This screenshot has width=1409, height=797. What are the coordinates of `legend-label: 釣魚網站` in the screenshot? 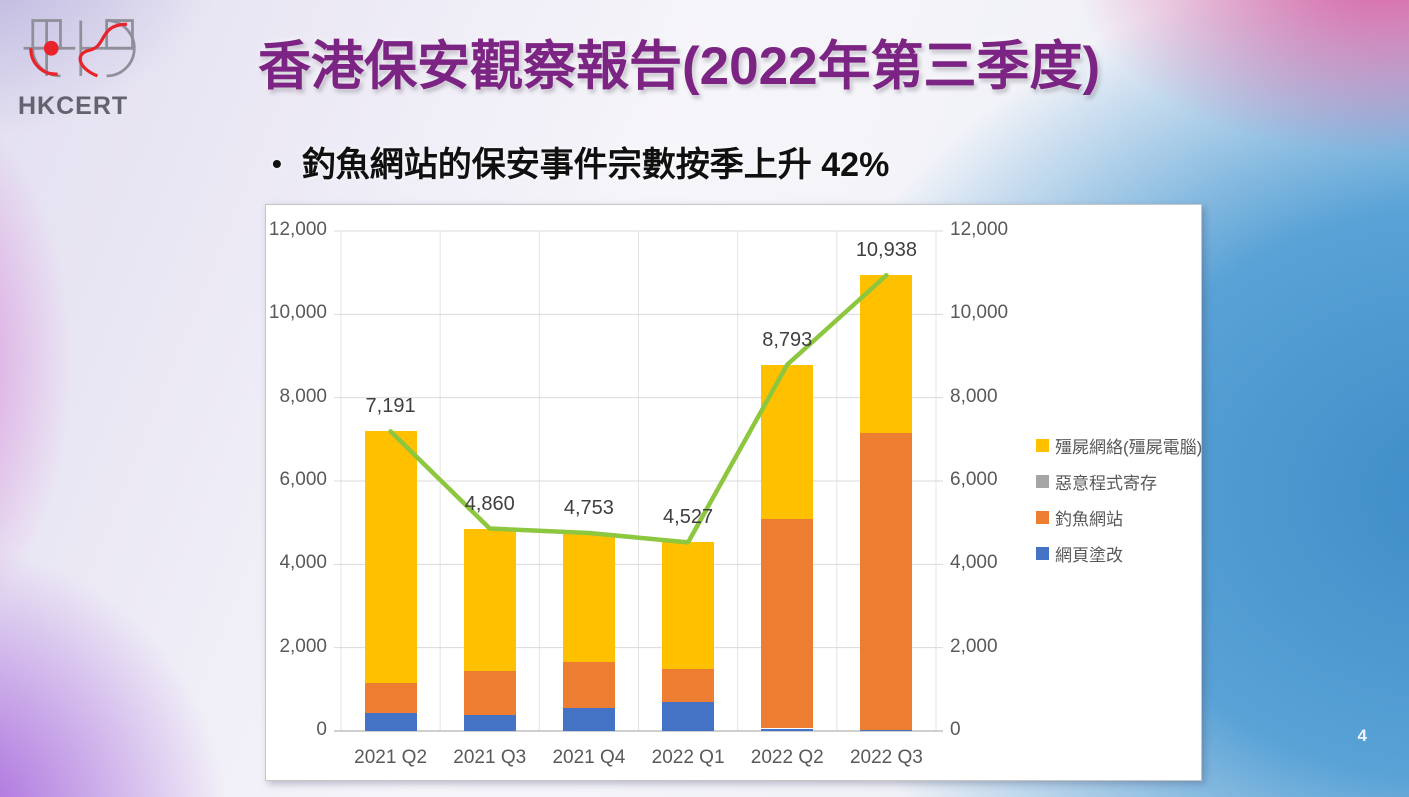 It's located at (1089, 519).